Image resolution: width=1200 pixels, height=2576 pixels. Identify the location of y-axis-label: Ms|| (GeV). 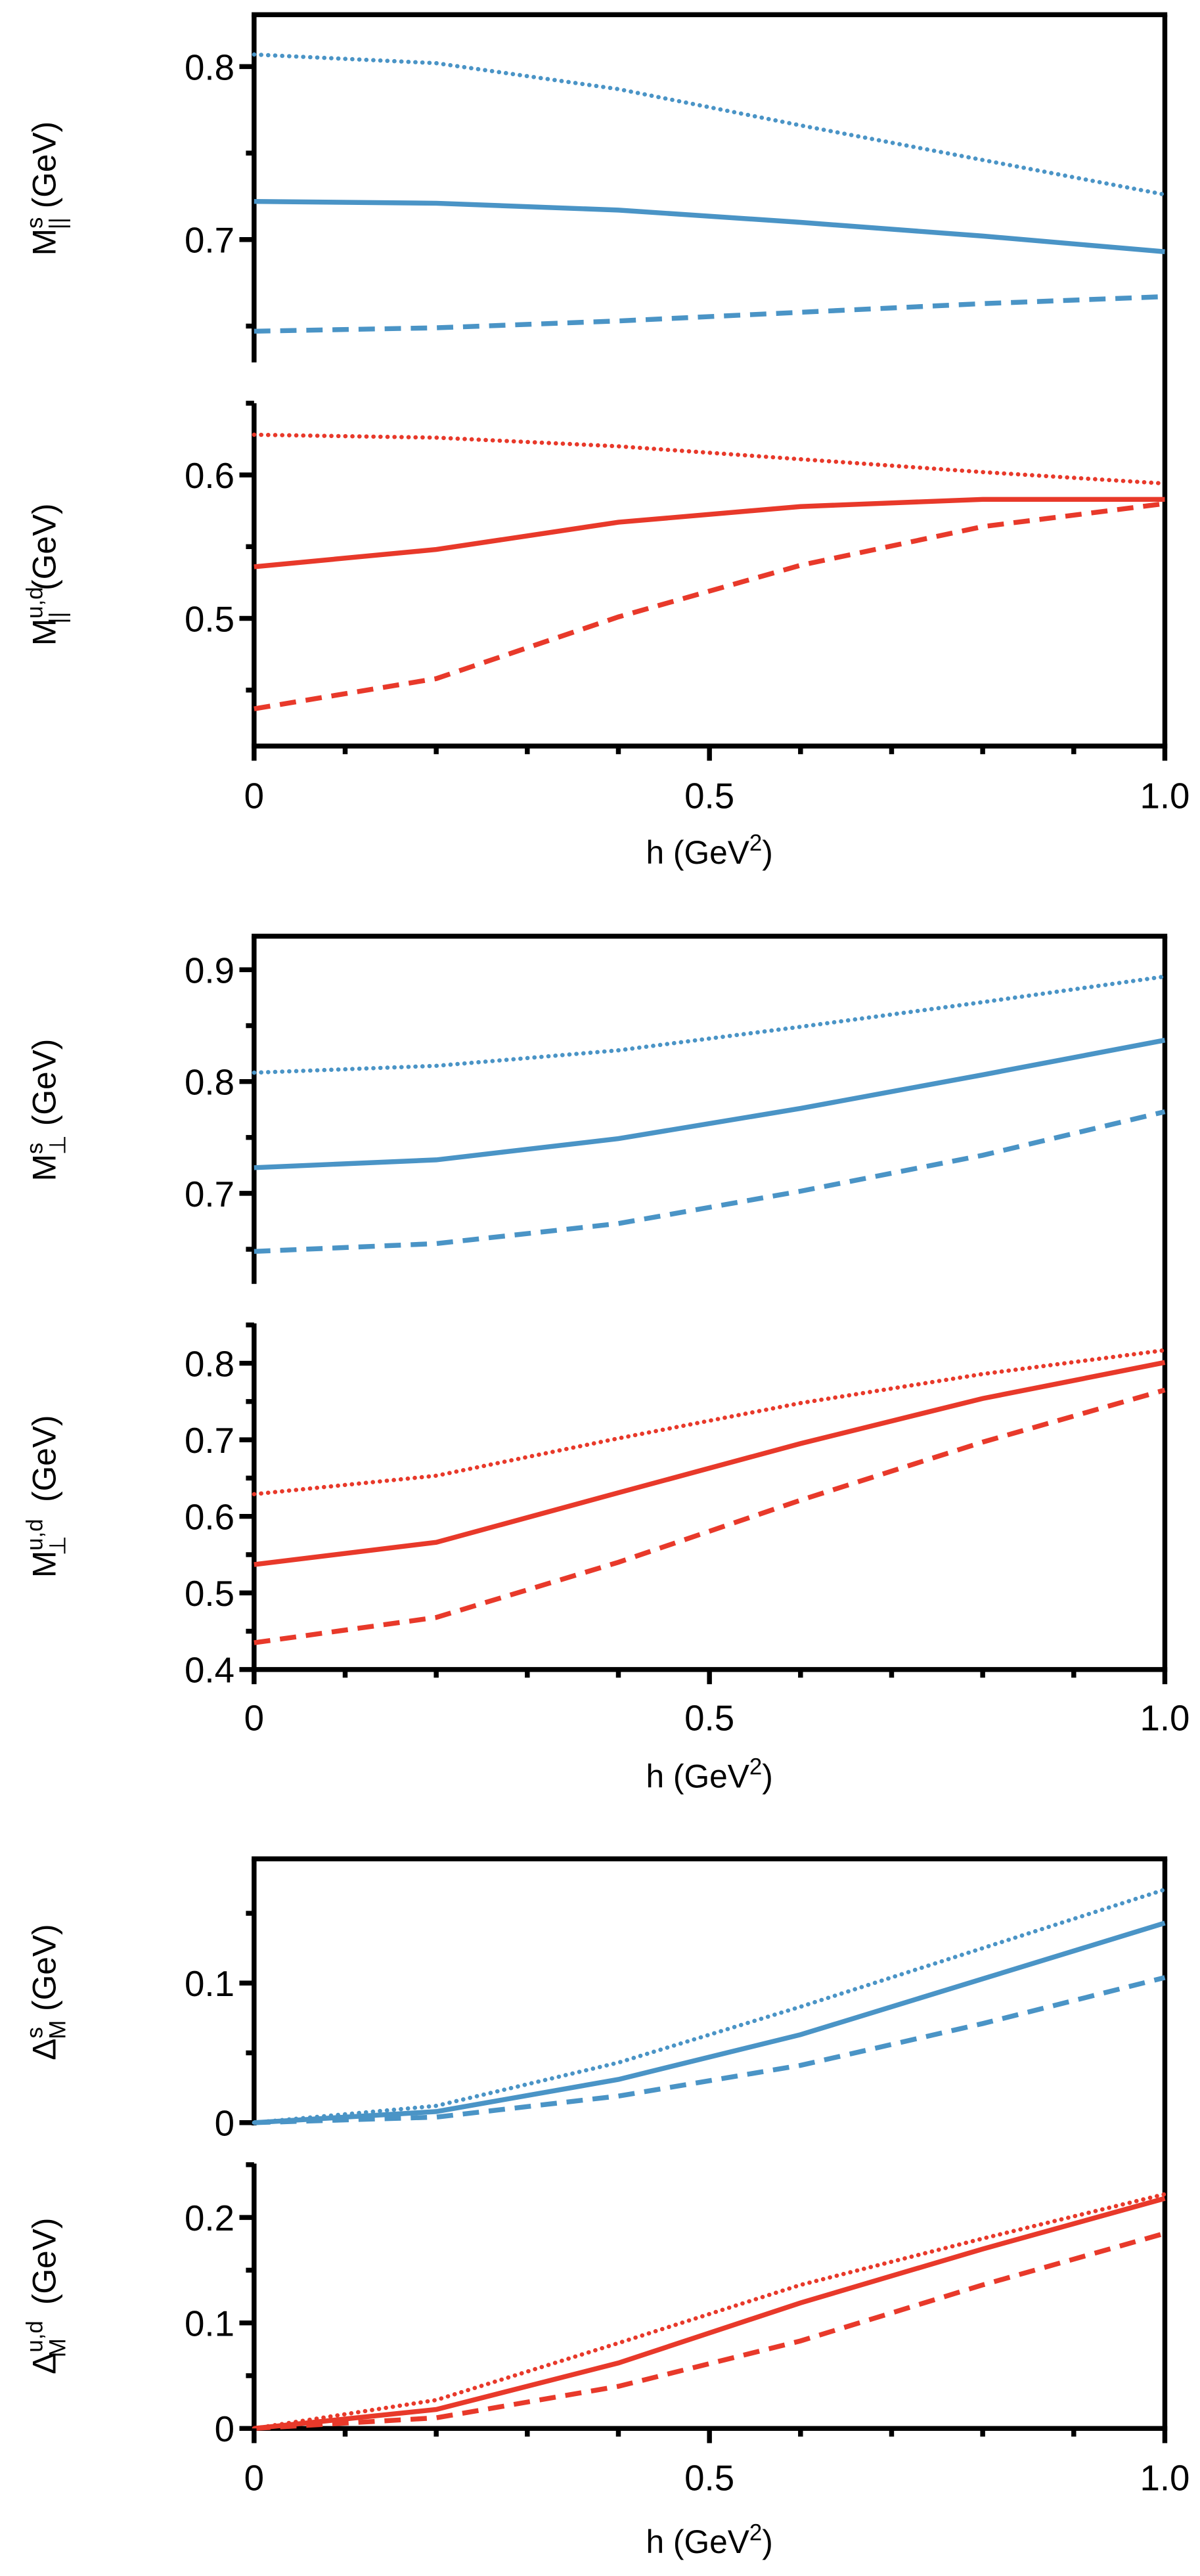
(47, 189).